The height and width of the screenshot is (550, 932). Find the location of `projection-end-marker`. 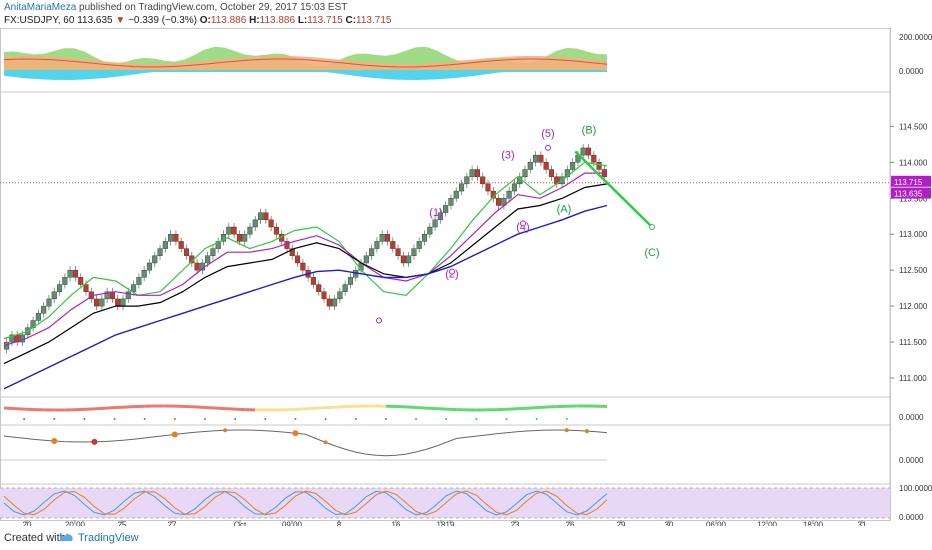

projection-end-marker is located at coordinates (652, 227).